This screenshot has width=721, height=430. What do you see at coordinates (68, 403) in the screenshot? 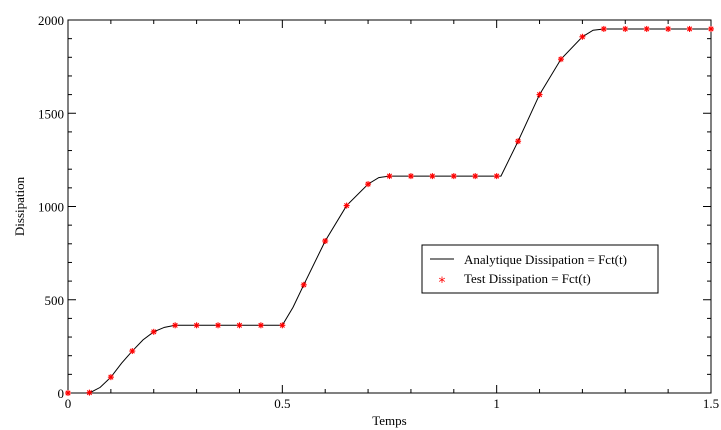
I see `x-tick-label: 0` at bounding box center [68, 403].